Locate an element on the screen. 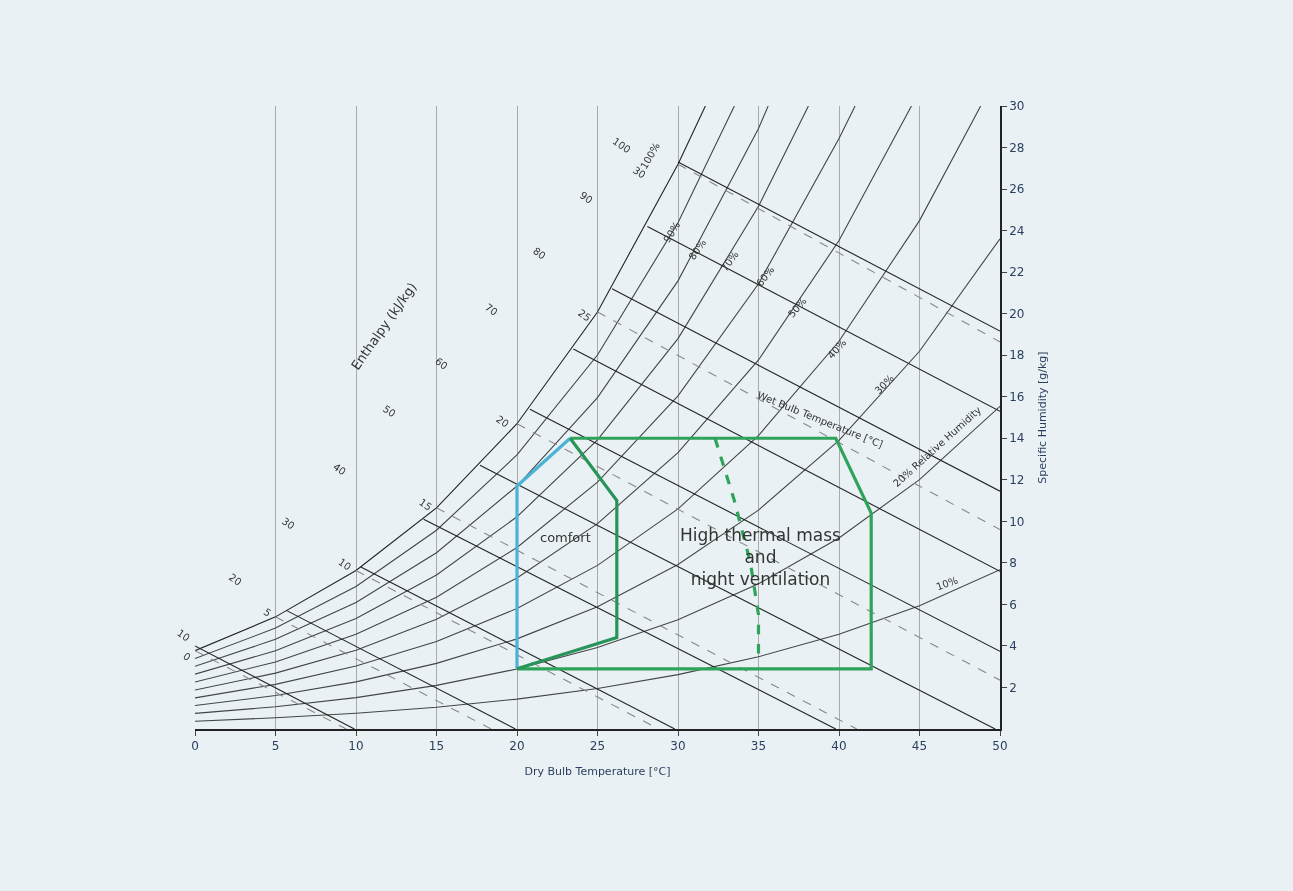  x-tick-label: 5 is located at coordinates (275, 746).